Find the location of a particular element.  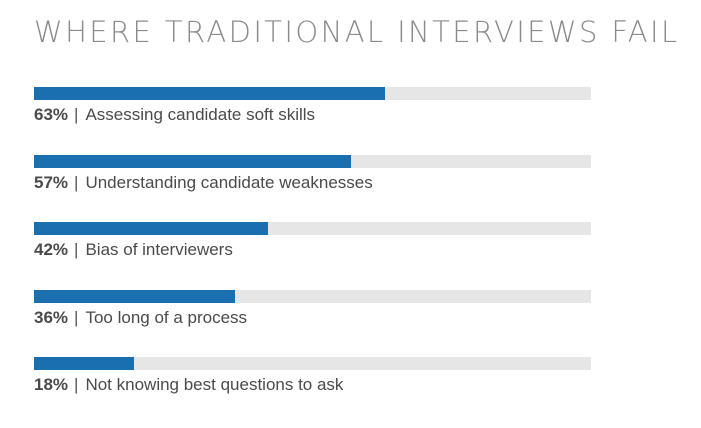

bar-row: 36% | Too long of a process is located at coordinates (312, 310).